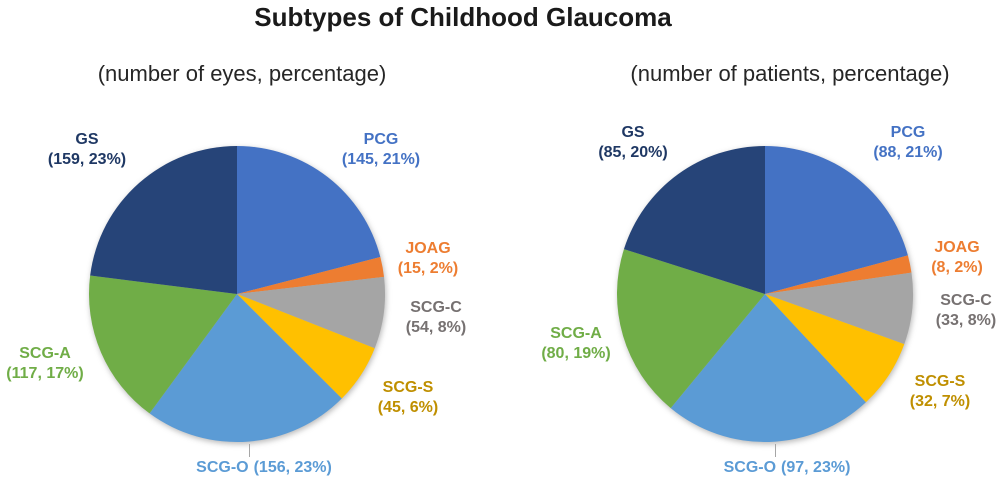 This screenshot has width=1000, height=487. What do you see at coordinates (436, 327) in the screenshot?
I see `pie-label-value: (54, 8%)` at bounding box center [436, 327].